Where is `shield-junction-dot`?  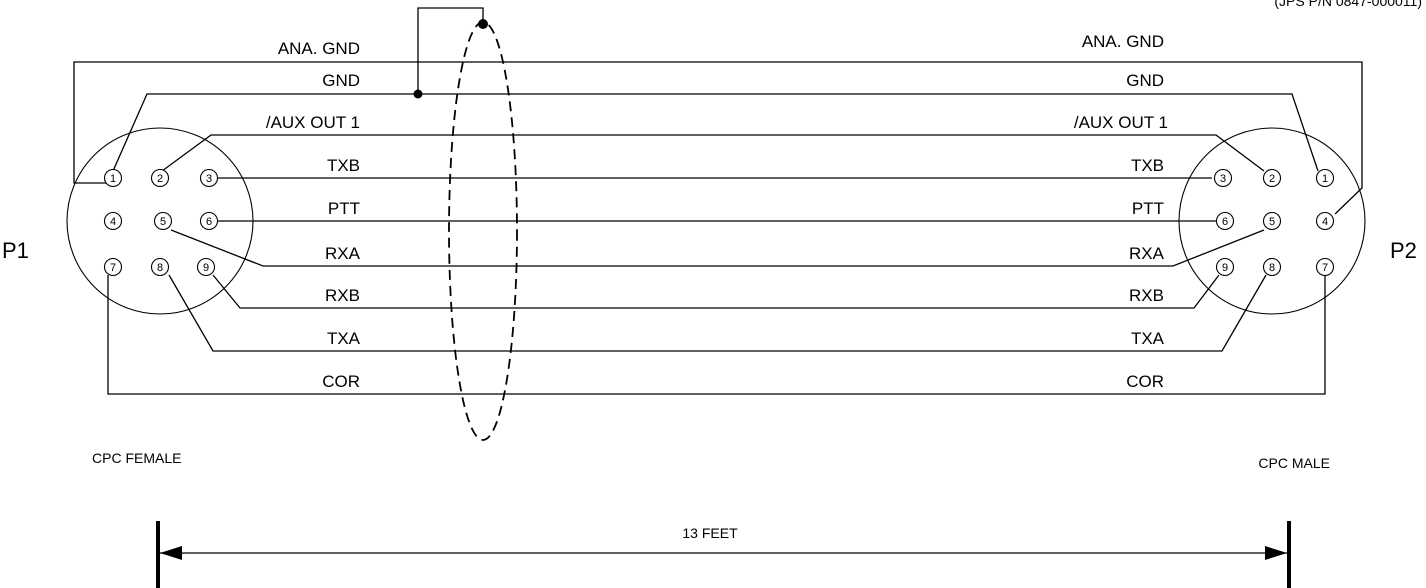 shield-junction-dot is located at coordinates (483, 24).